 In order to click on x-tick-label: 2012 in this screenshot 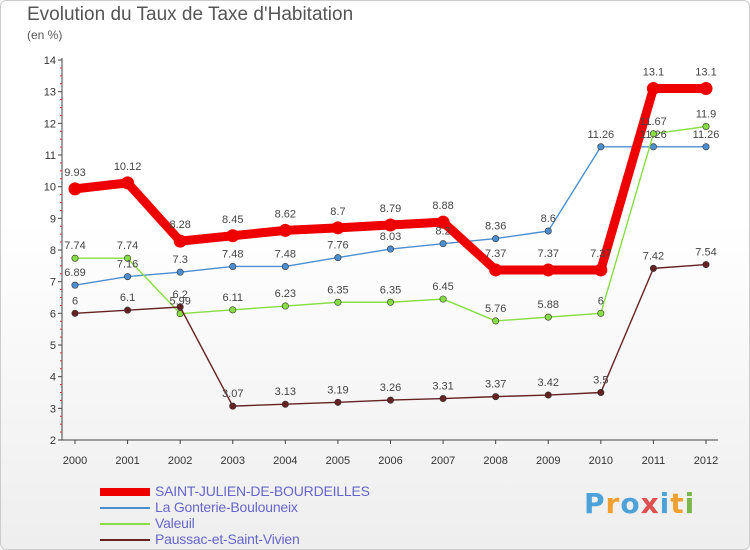, I will do `click(706, 461)`.